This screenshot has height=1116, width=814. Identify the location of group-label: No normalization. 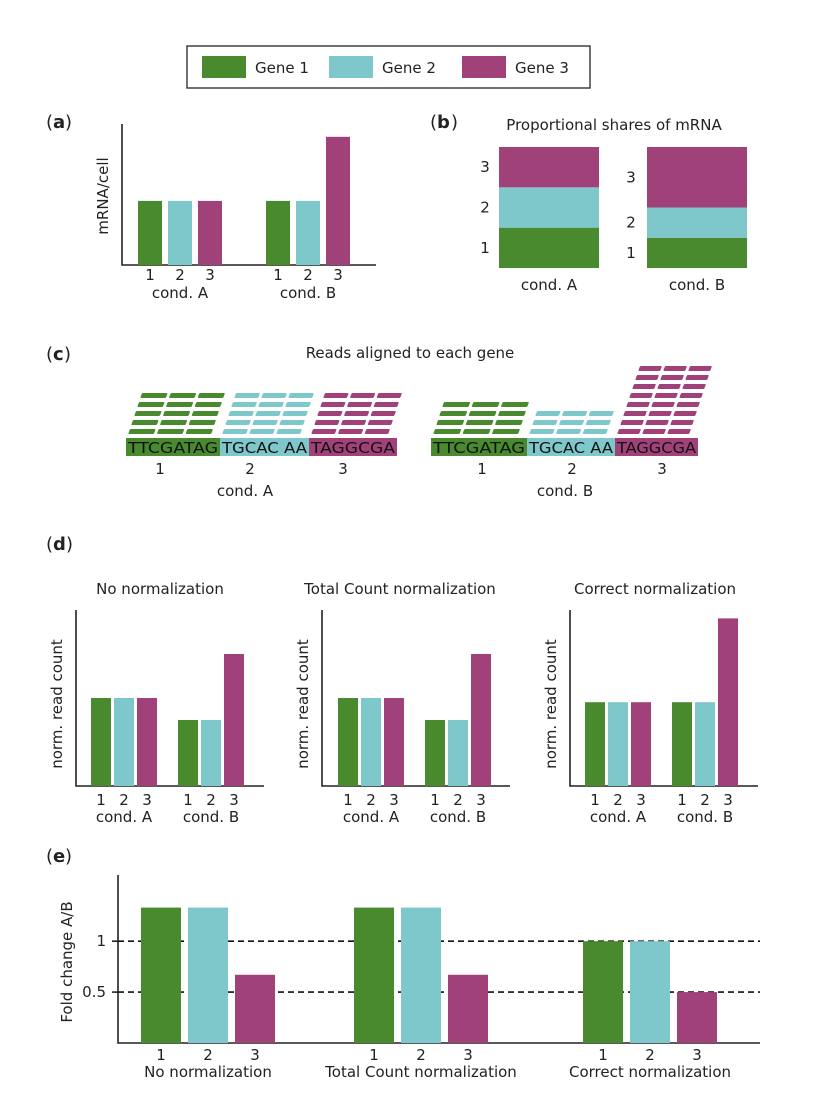
(208, 1072).